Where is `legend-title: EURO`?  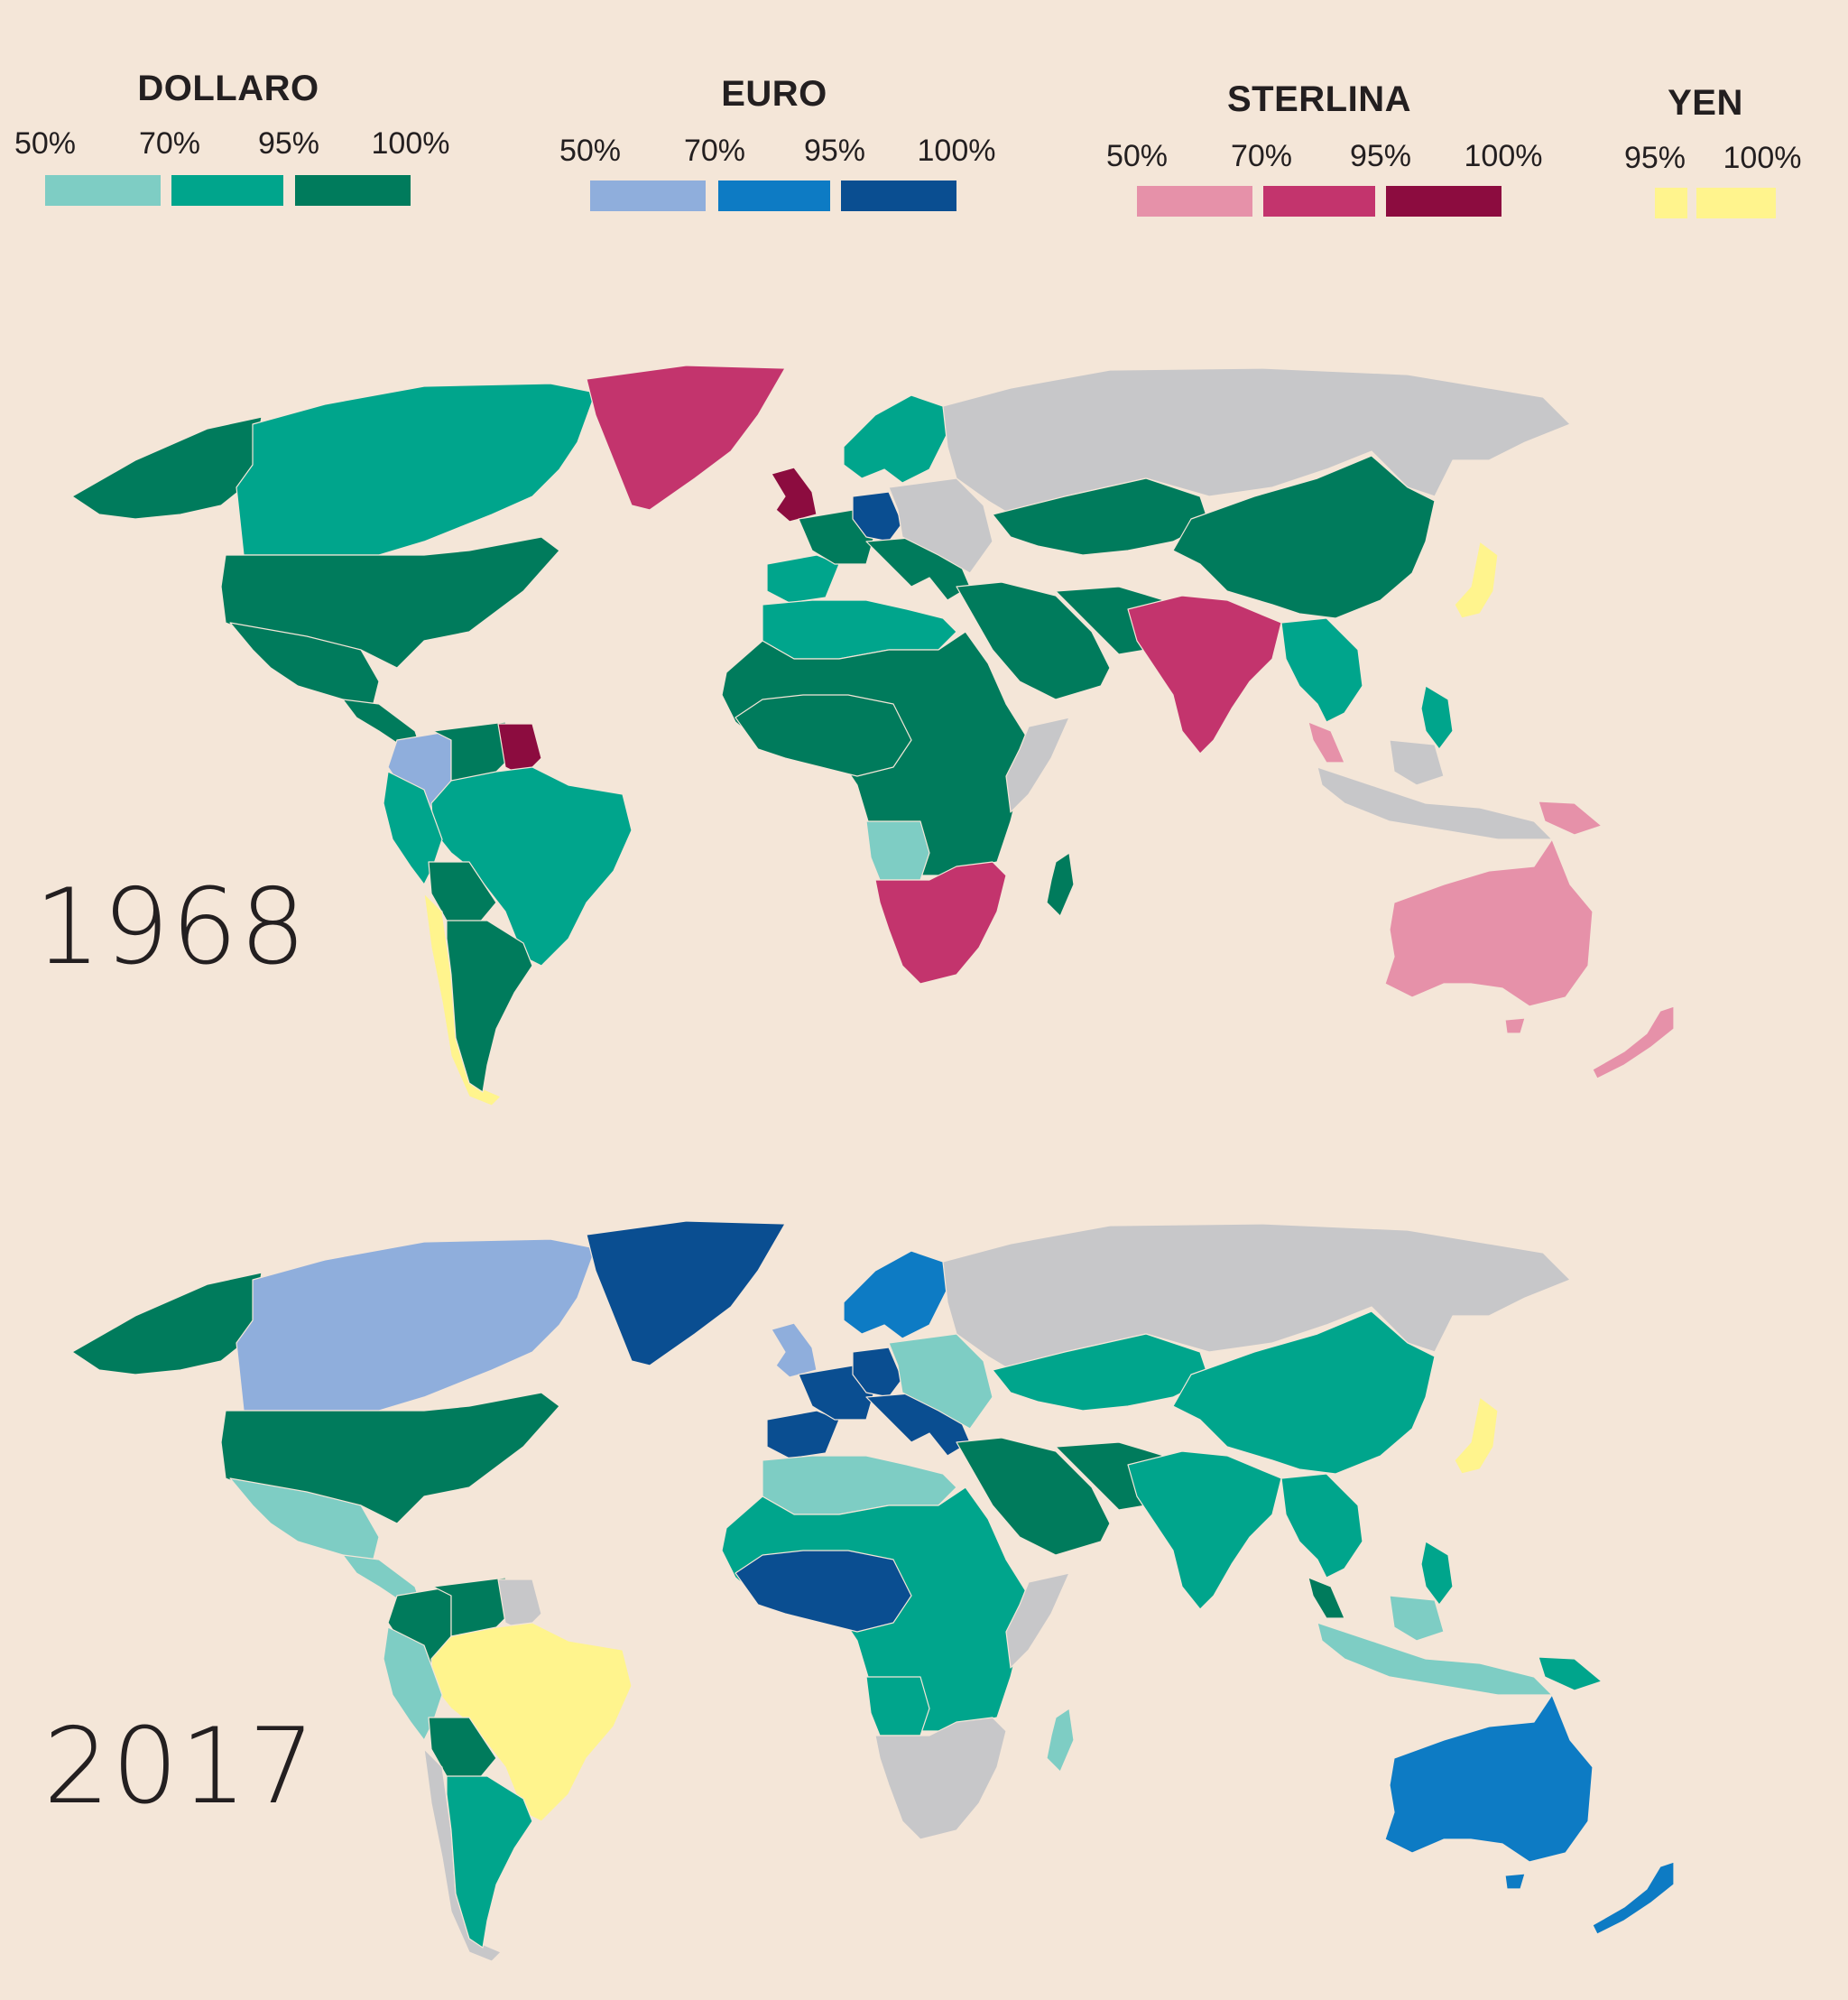 legend-title: EURO is located at coordinates (774, 94).